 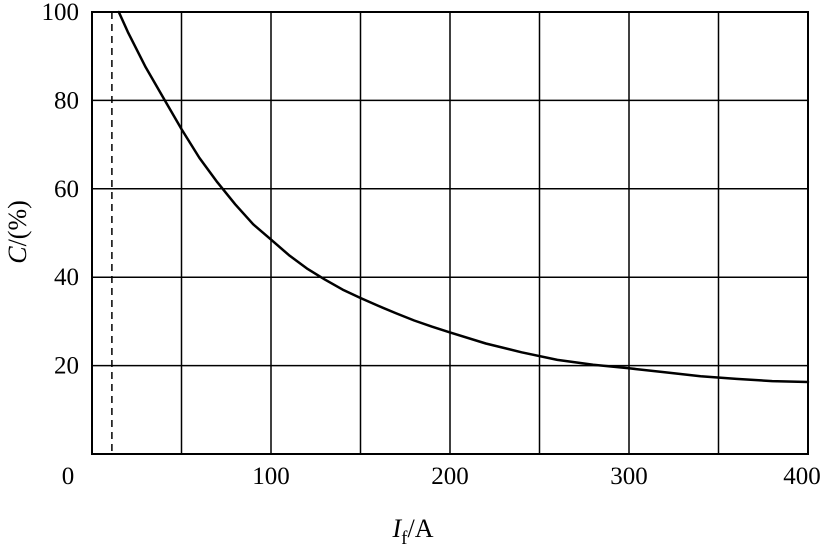 I want to click on x-axis-subscript: f, so click(x=404, y=538).